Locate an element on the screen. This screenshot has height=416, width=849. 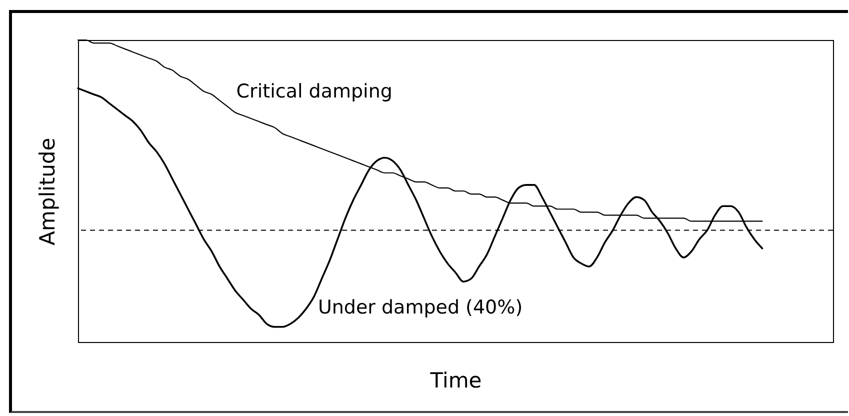
series-label: Critical damping is located at coordinates (314, 91).